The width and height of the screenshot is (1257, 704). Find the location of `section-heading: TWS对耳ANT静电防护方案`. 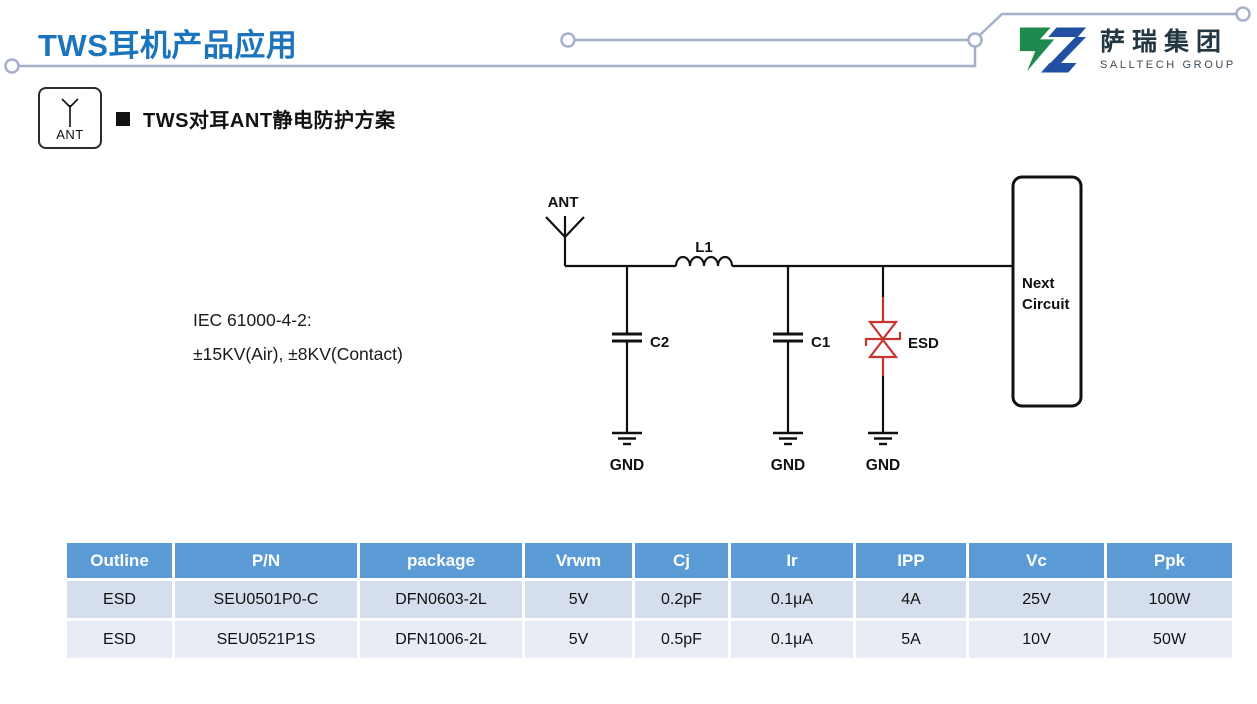

section-heading: TWS对耳ANT静电防护方案 is located at coordinates (256, 118).